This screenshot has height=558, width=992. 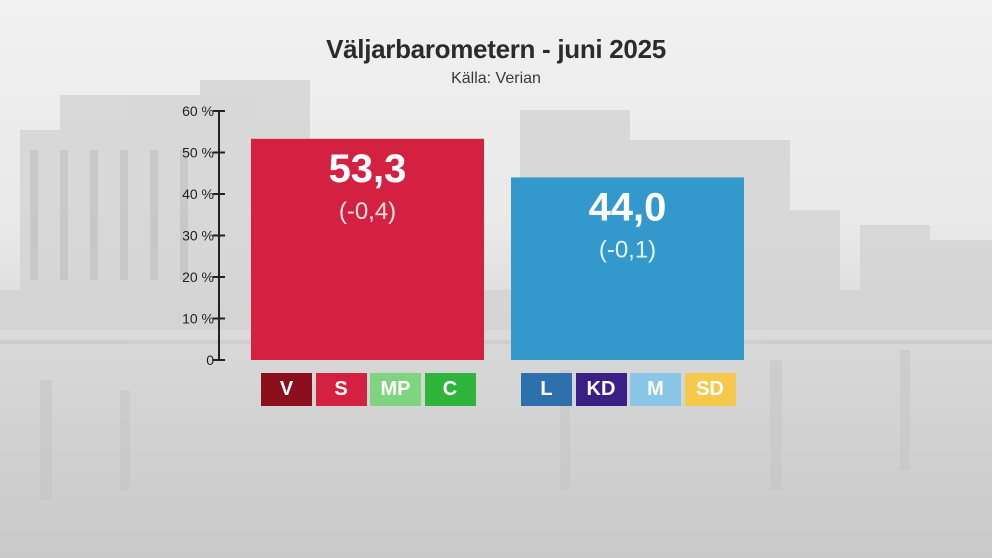 What do you see at coordinates (368, 169) in the screenshot?
I see `bar-value-label: 53,3` at bounding box center [368, 169].